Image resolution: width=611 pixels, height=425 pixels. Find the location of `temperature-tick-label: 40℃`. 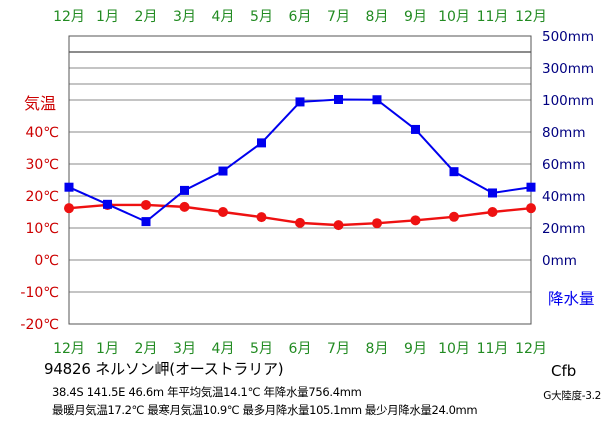

temperature-tick-label: 40℃ is located at coordinates (42, 133).